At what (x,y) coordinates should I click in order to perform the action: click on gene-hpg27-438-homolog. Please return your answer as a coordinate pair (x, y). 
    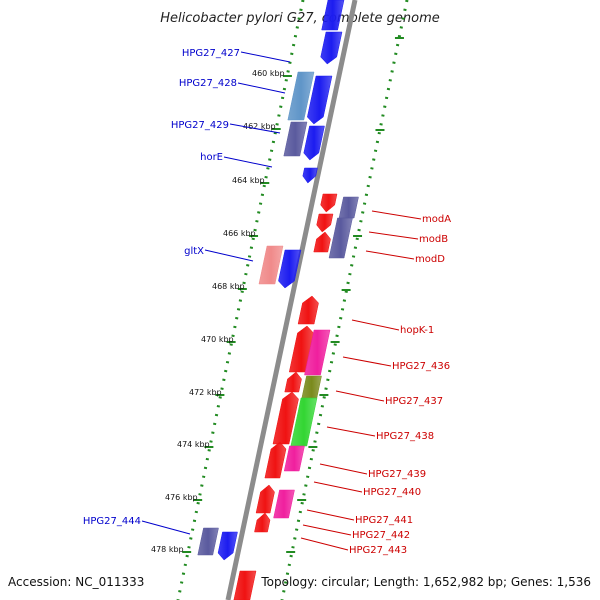
    Looking at the image, I should click on (304, 422).